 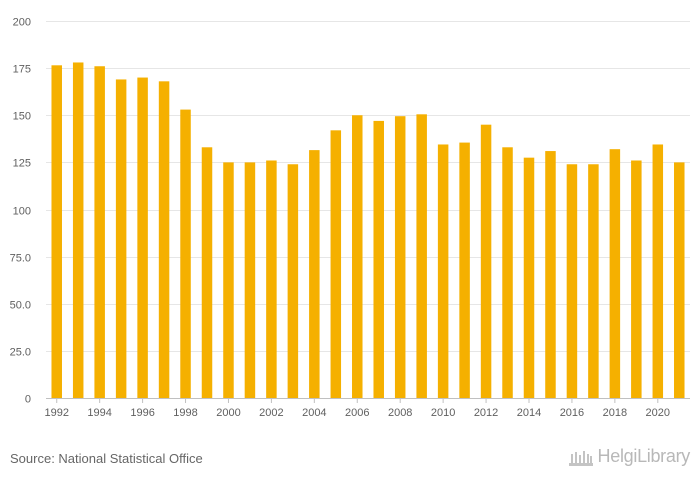 I want to click on y-tick-label: 125, so click(x=22, y=164).